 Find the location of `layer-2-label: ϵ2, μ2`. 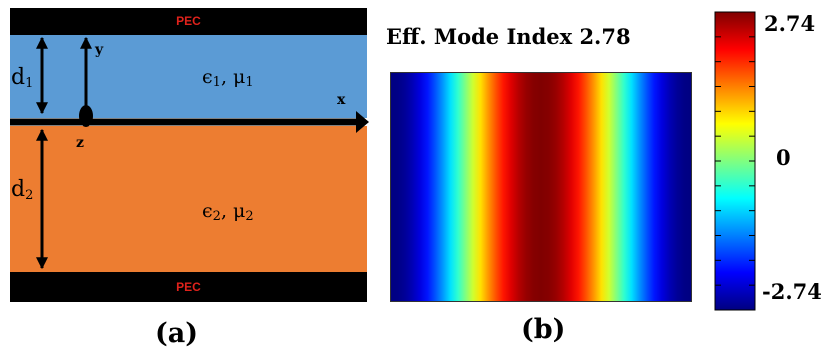

layer-2-label: ϵ2, μ2 is located at coordinates (228, 212).